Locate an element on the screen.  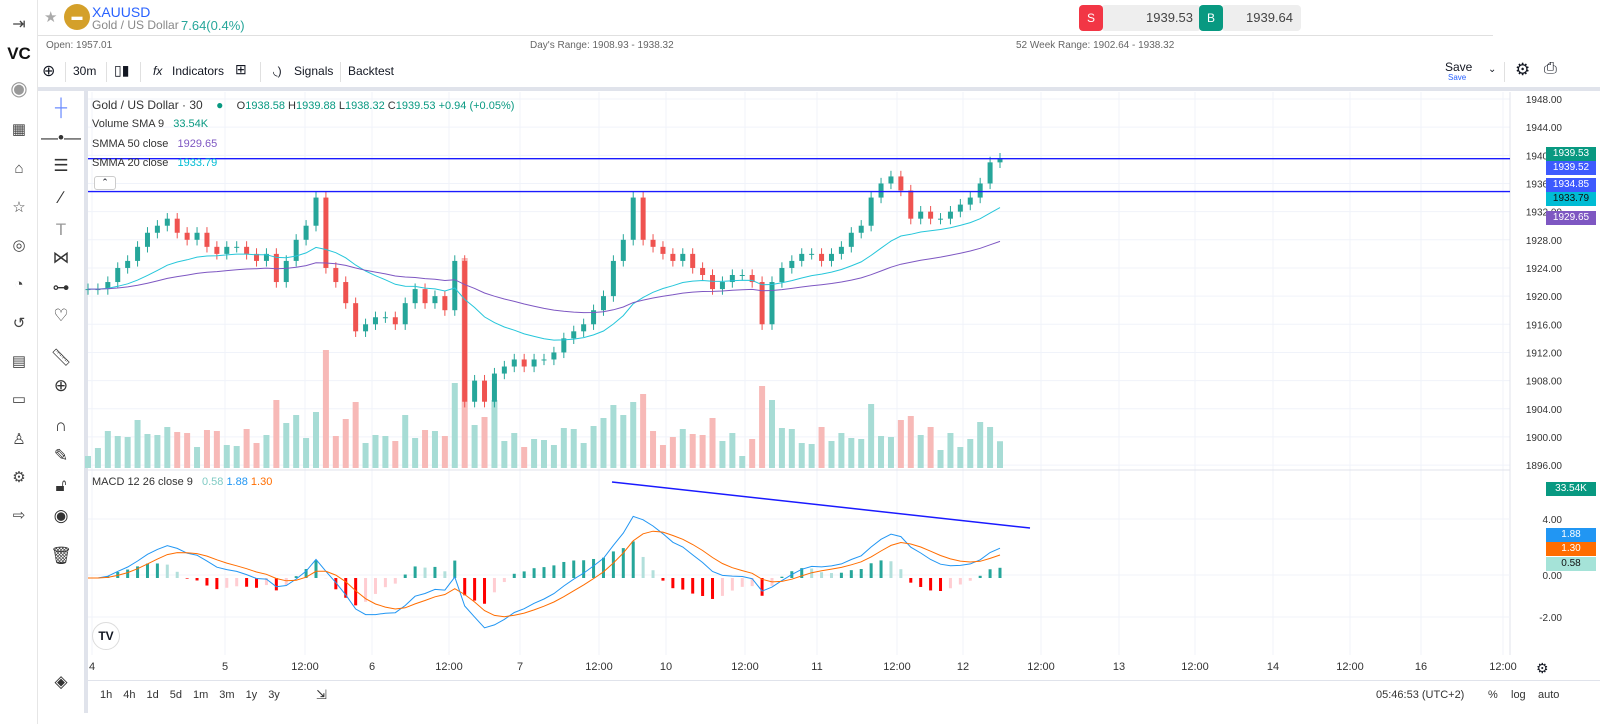
zoom-in-icon: ⊕ is located at coordinates (61, 385).